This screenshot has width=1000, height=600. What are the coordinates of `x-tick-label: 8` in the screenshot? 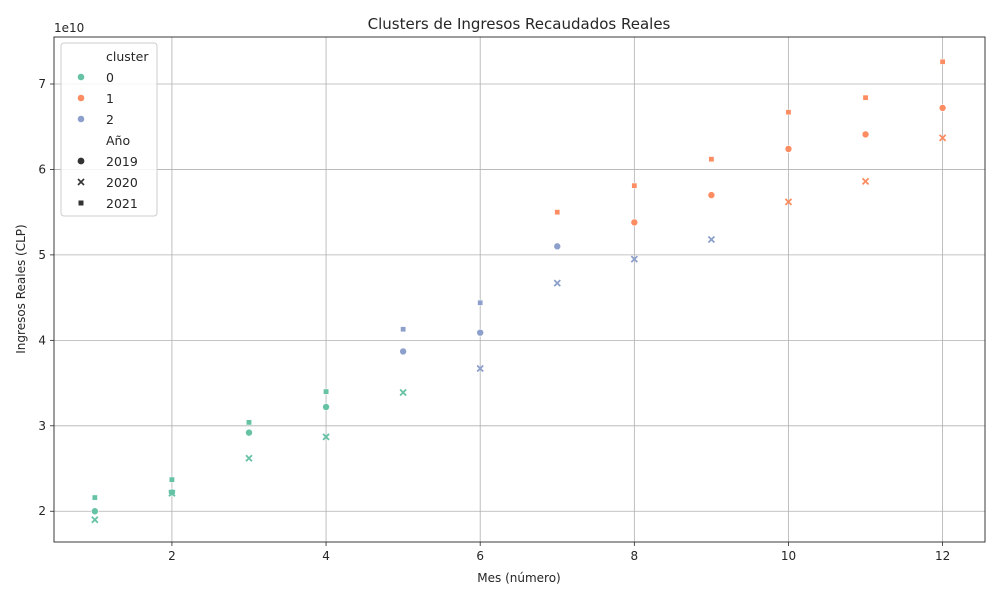 It's located at (635, 556).